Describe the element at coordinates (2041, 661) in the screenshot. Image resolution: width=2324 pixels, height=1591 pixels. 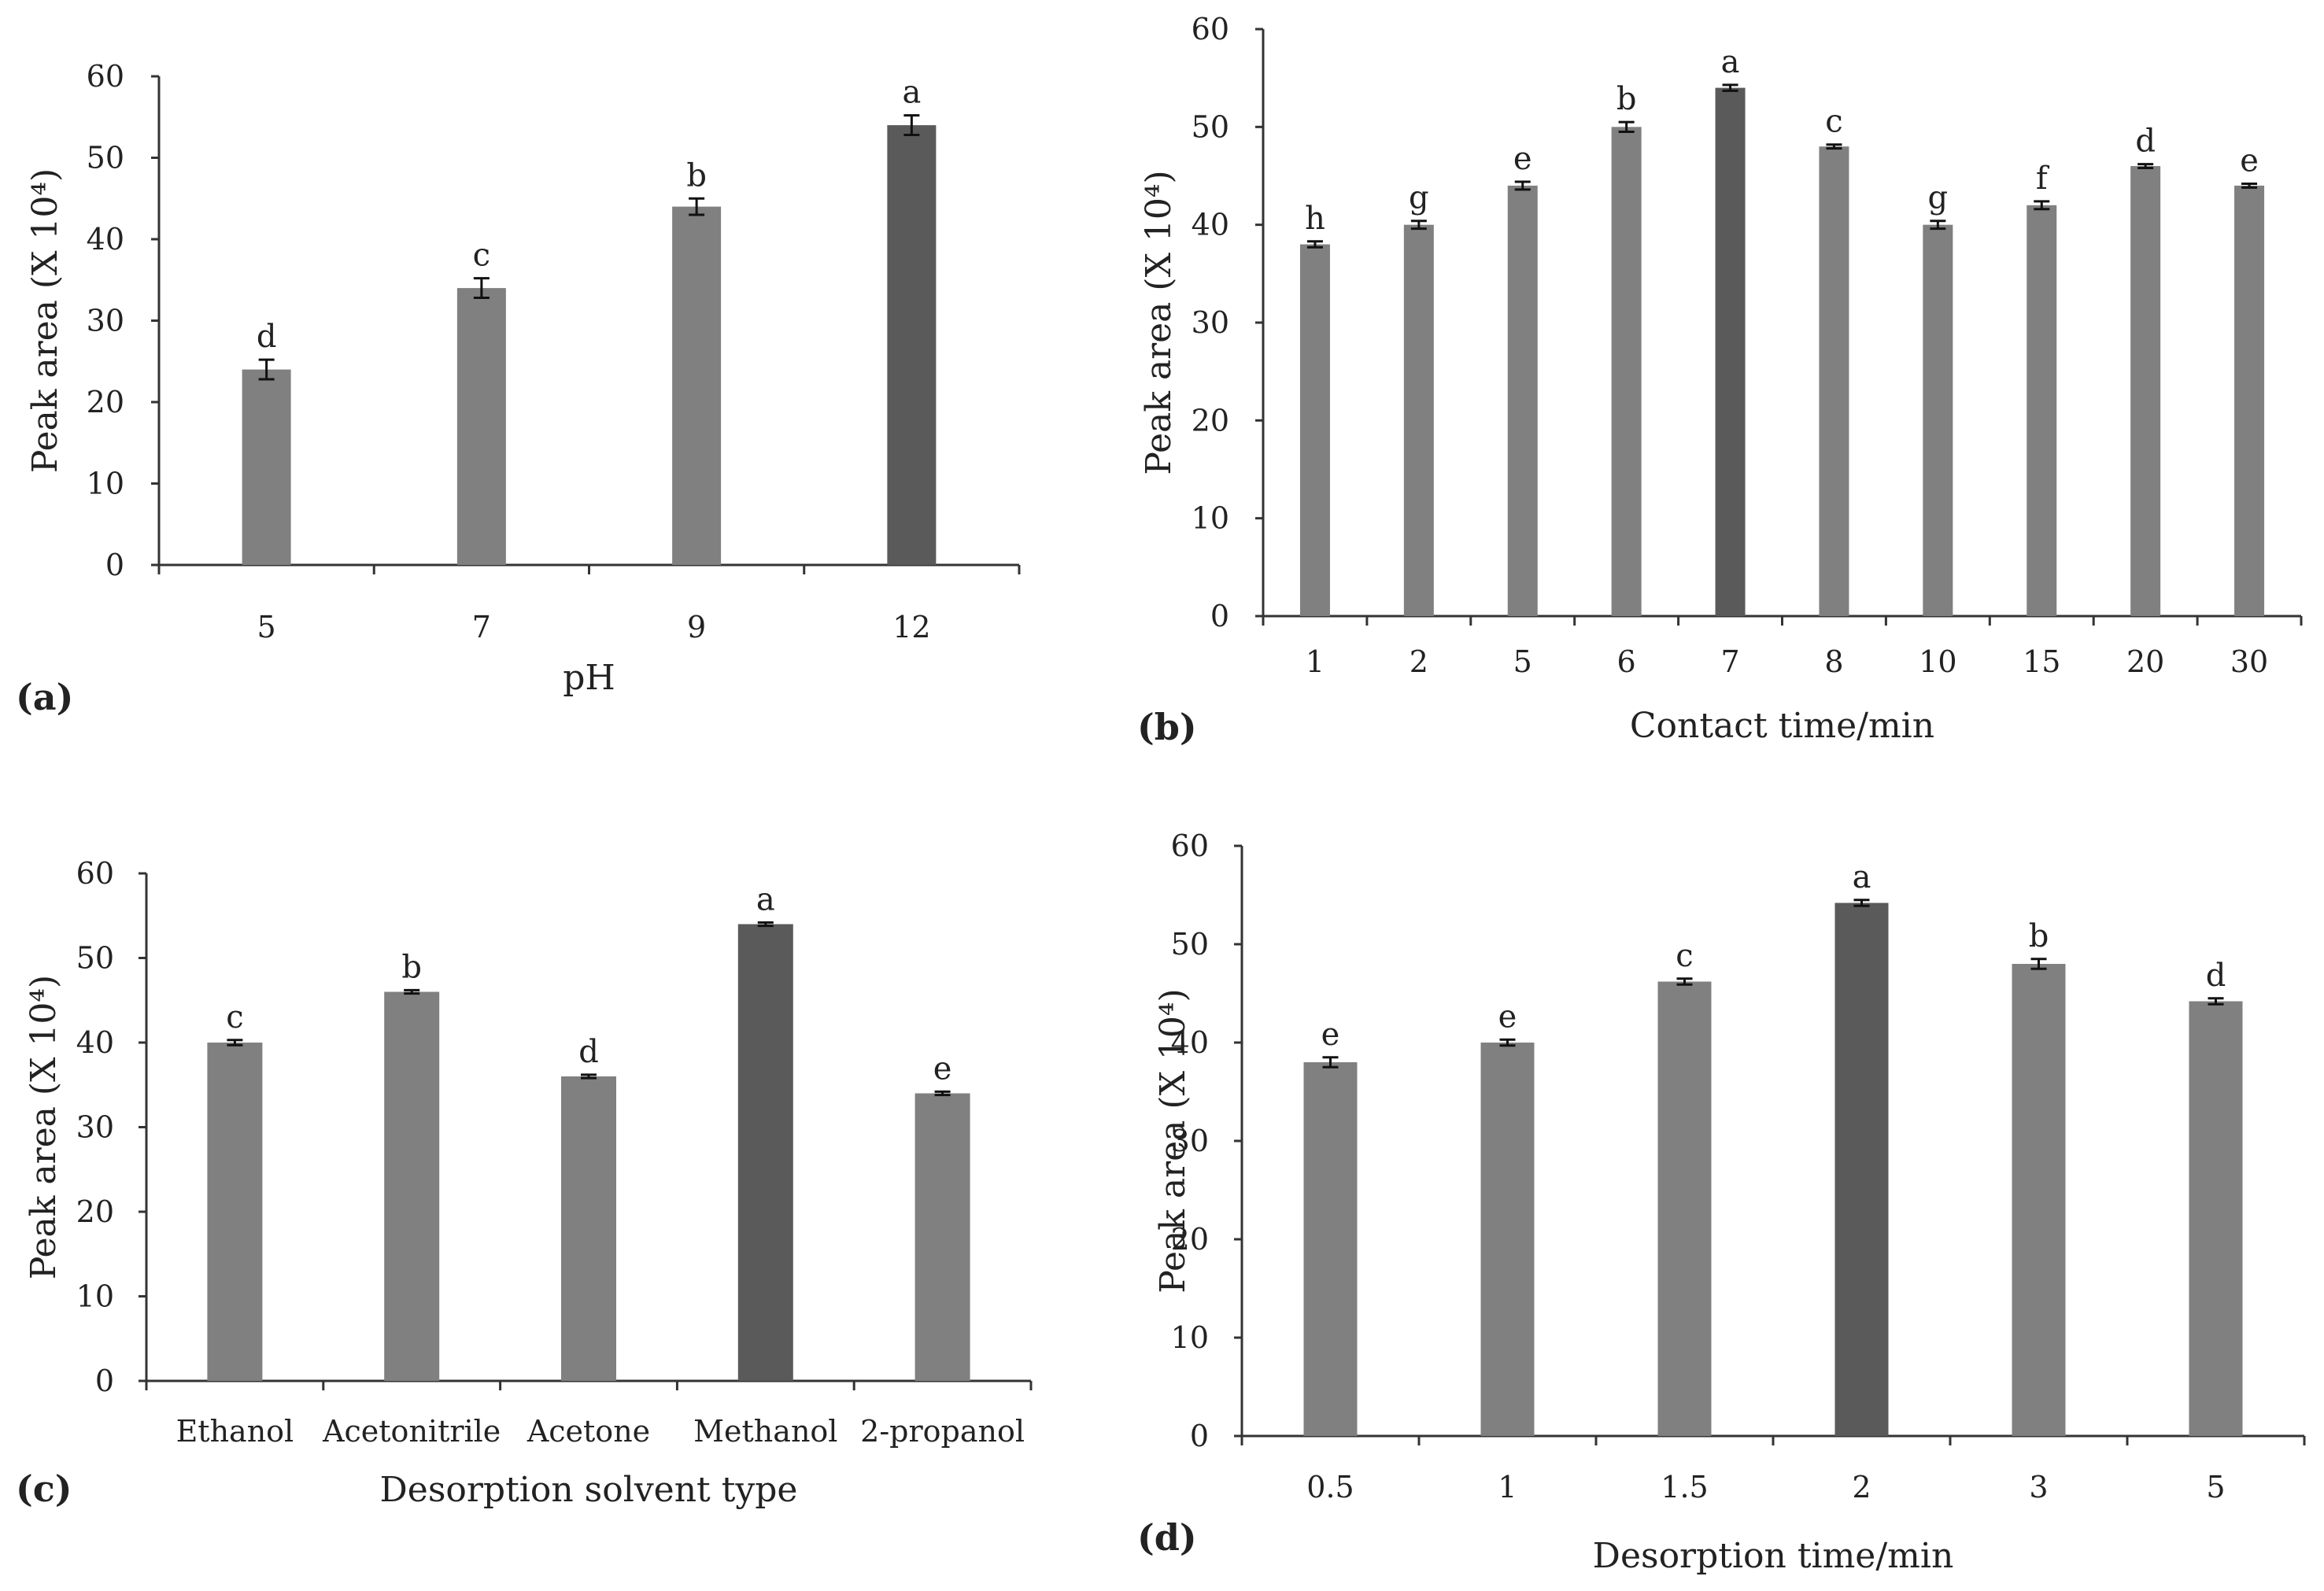
I see `x-tick-label: 15` at that location.